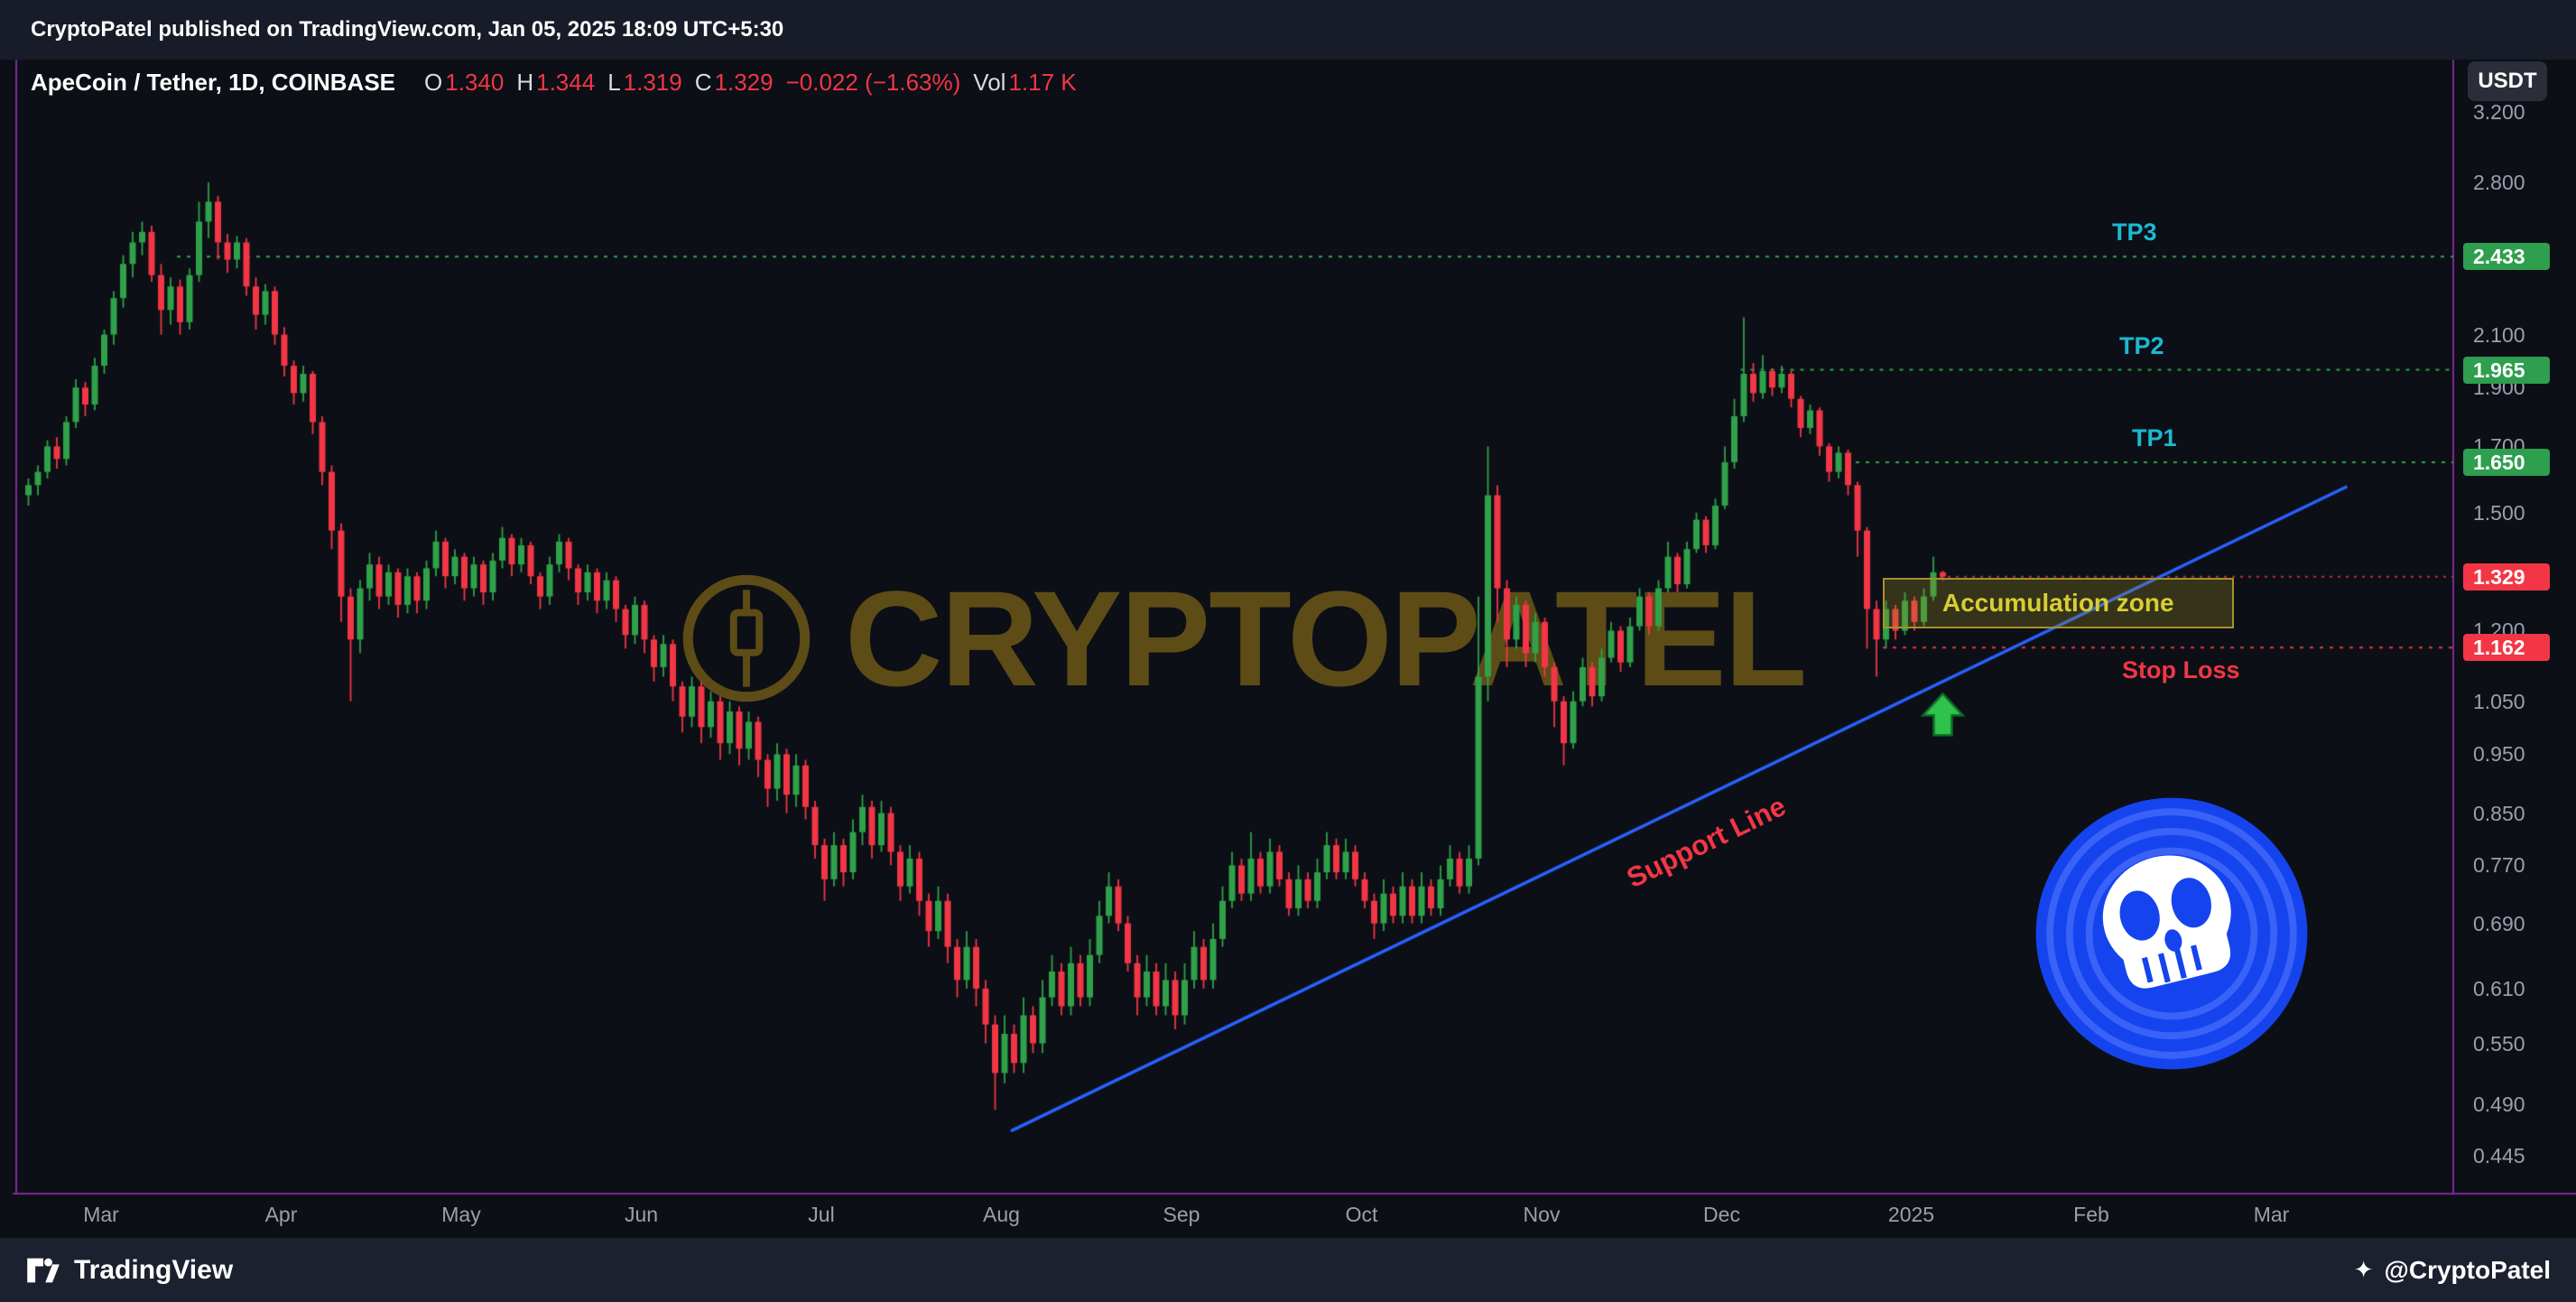 This screenshot has height=1302, width=2576. I want to click on tradingview-brand-text: TradingView, so click(154, 1269).